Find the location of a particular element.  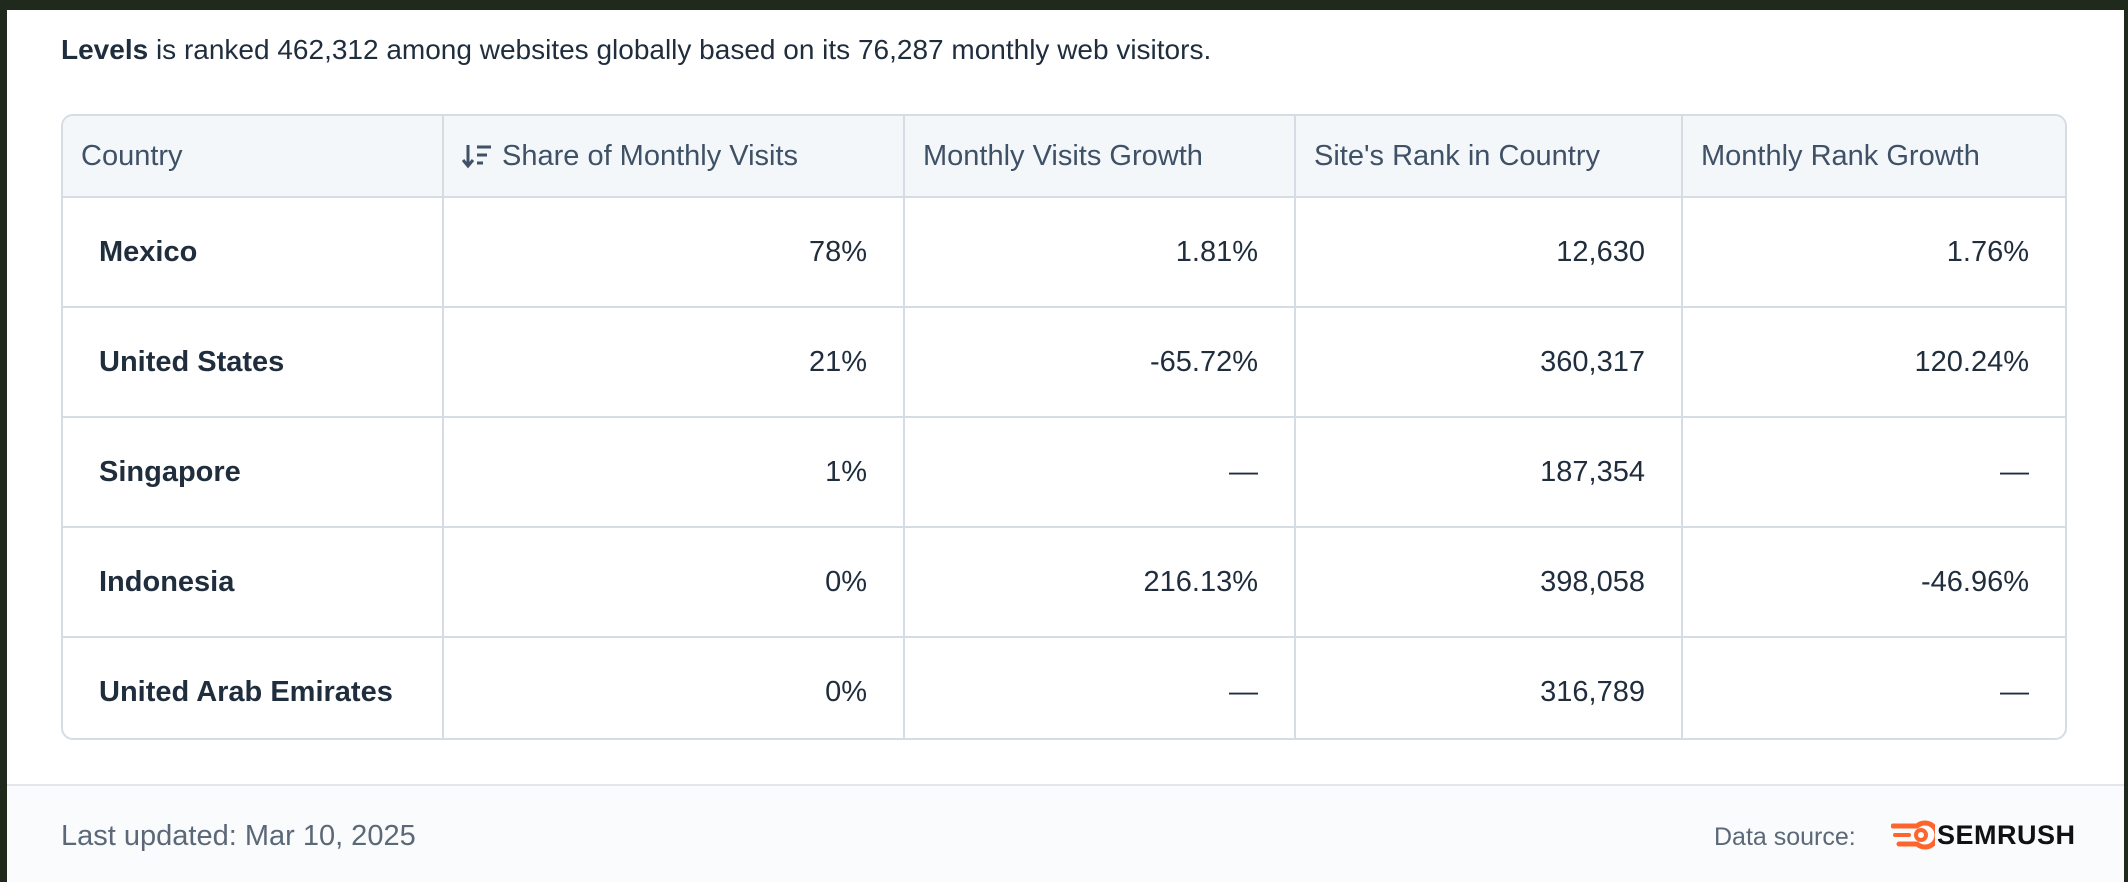

table-row: Singapore 1% —187,354— is located at coordinates (1064, 472).